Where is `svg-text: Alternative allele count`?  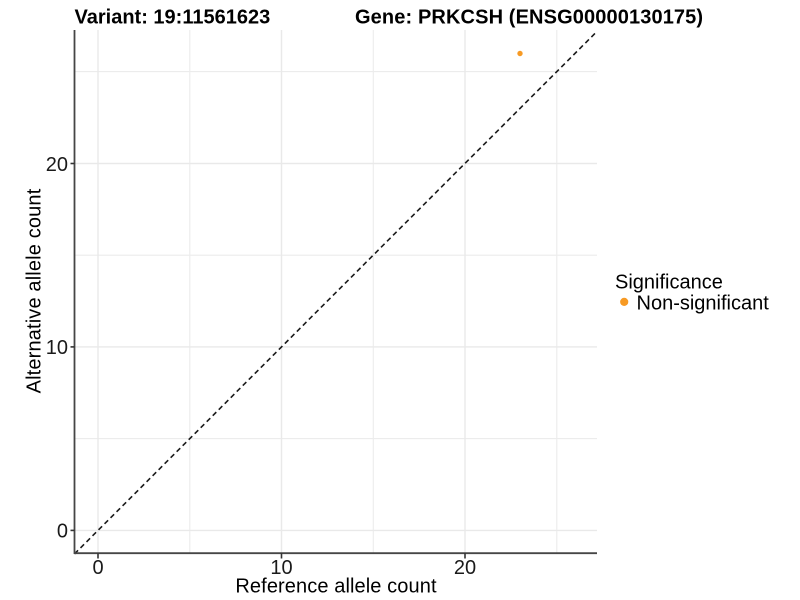 svg-text: Alternative allele count is located at coordinates (35, 290).